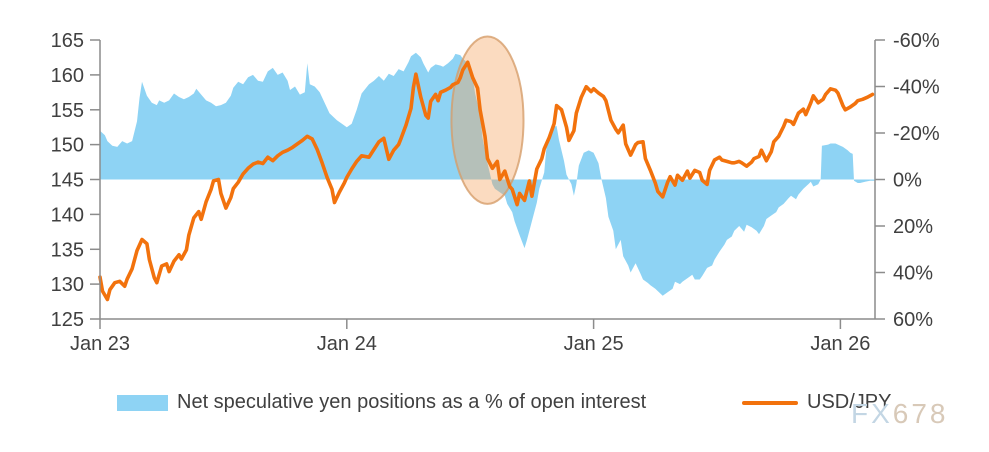 Image resolution: width=989 pixels, height=452 pixels. Describe the element at coordinates (913, 274) in the screenshot. I see `y-right-tick-label: 40%` at that location.